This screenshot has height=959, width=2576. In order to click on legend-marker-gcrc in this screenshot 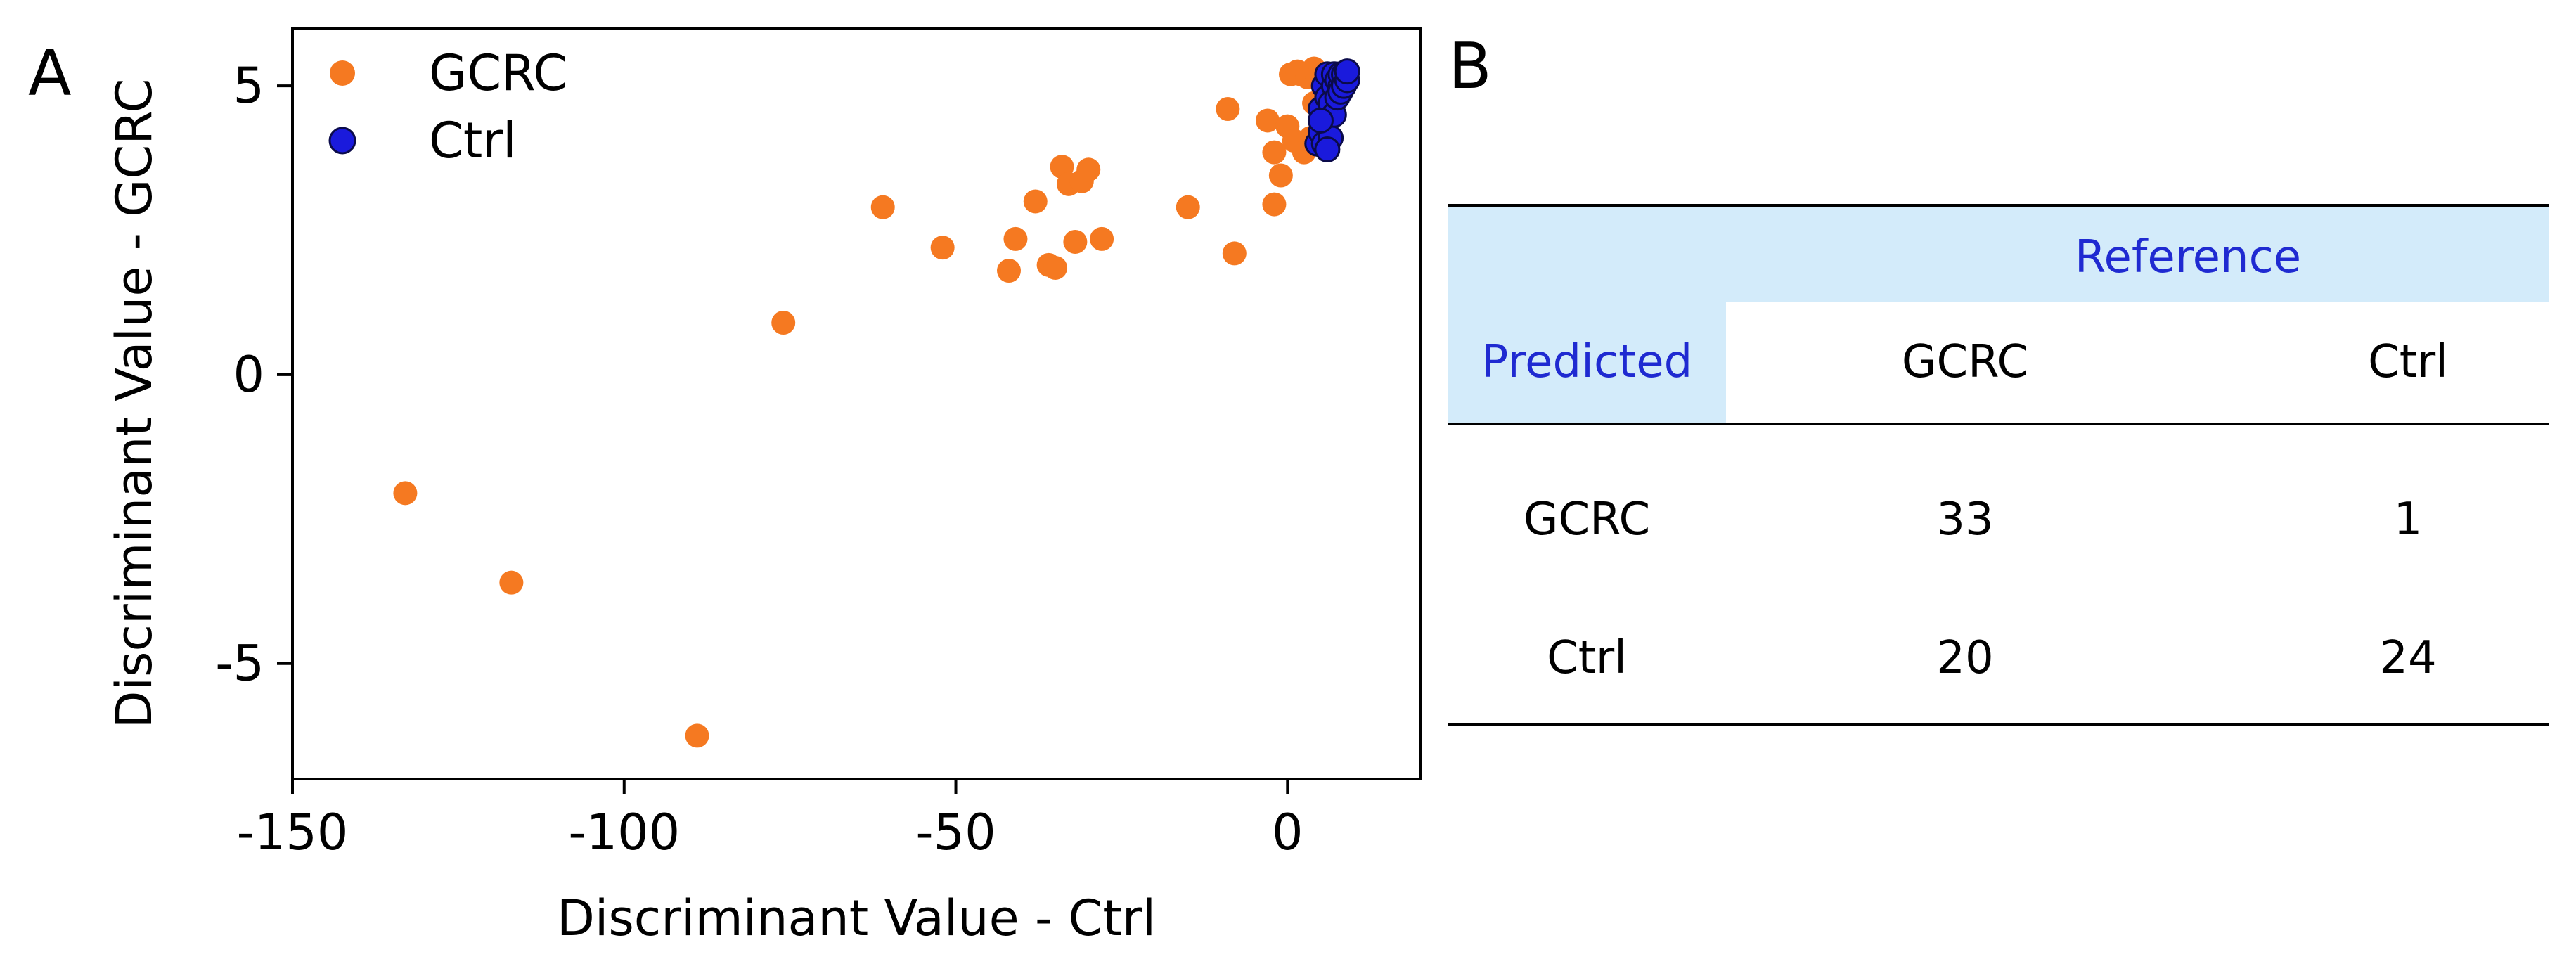, I will do `click(342, 73)`.